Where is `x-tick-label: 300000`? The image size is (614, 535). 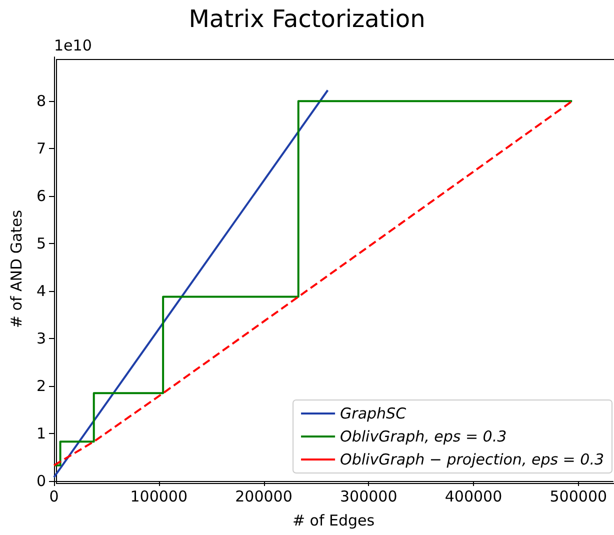
x-tick-label: 300000 is located at coordinates (369, 497).